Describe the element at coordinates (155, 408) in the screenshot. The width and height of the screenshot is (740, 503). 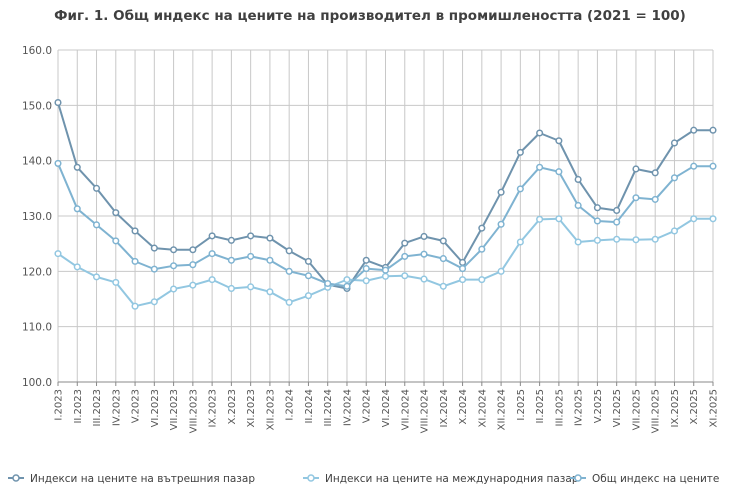
I see `x-tick-label: VI.2023` at that location.